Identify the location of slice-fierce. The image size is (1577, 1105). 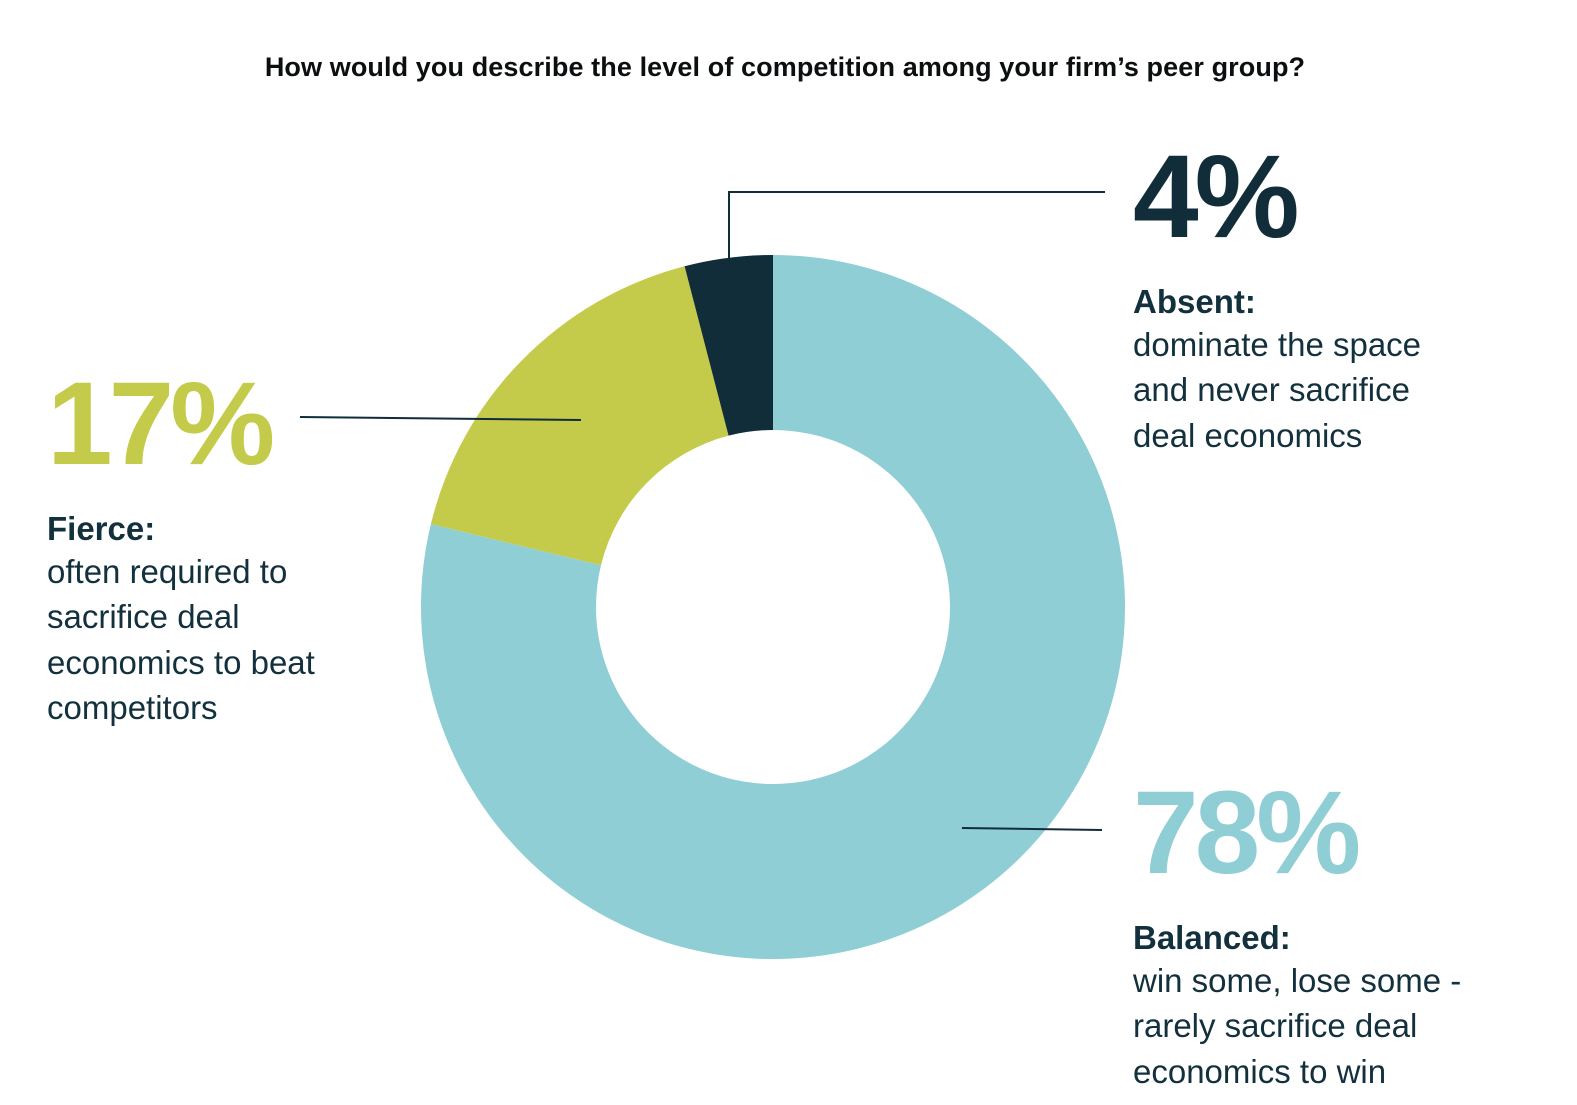
(579, 416).